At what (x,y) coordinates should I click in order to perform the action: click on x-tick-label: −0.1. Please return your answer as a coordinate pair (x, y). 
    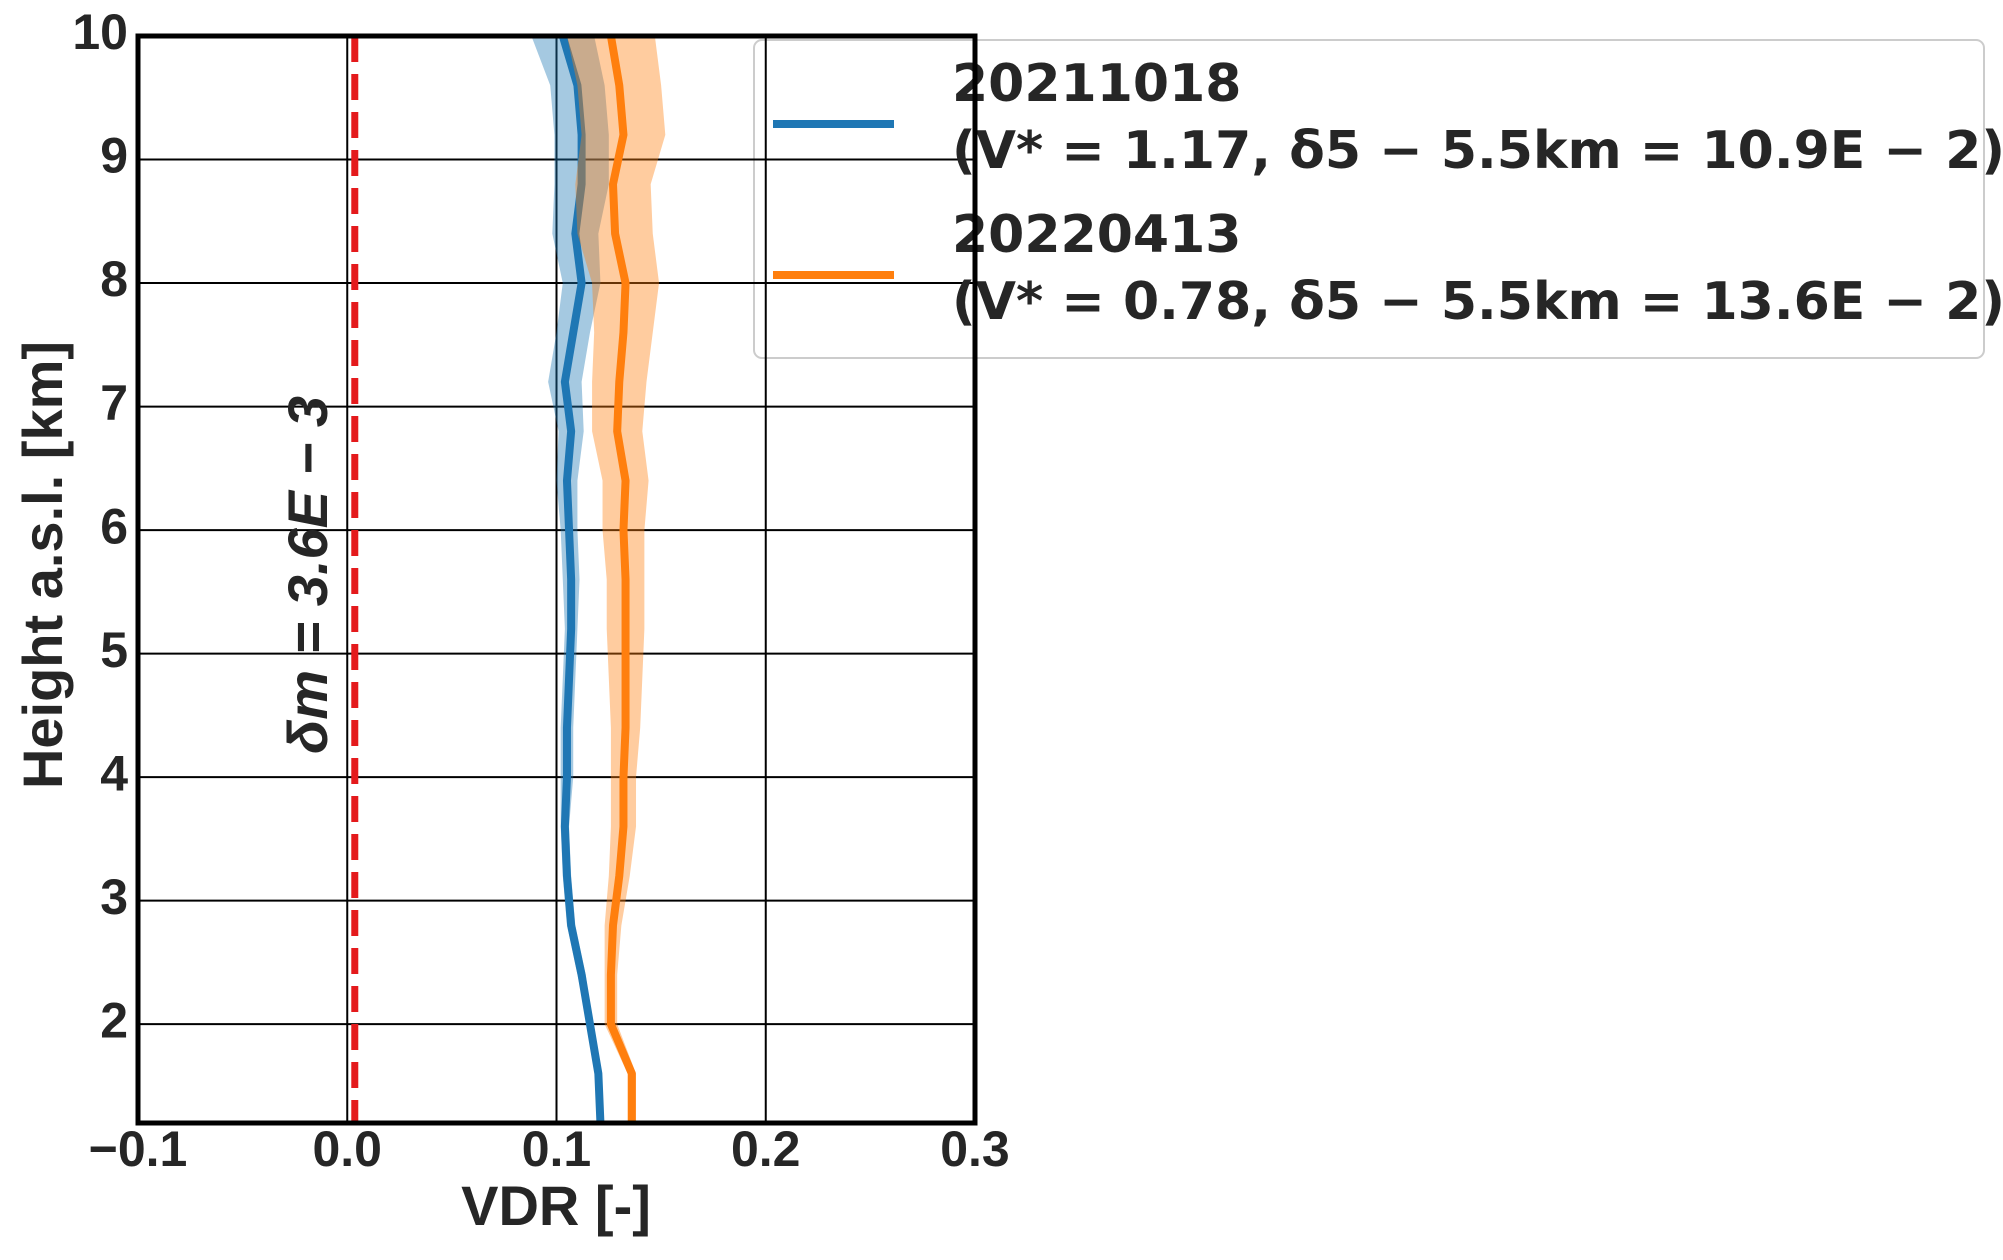
    Looking at the image, I should click on (138, 1149).